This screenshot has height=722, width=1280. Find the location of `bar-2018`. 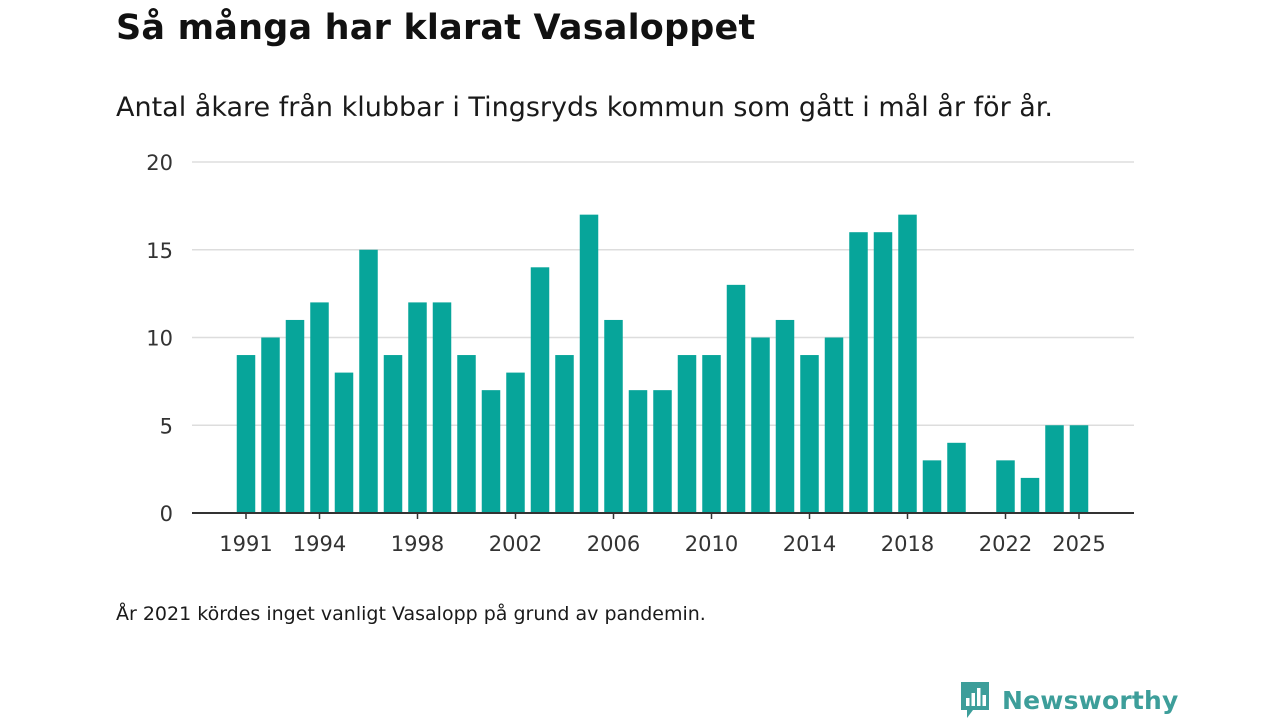

bar-2018 is located at coordinates (907, 363).